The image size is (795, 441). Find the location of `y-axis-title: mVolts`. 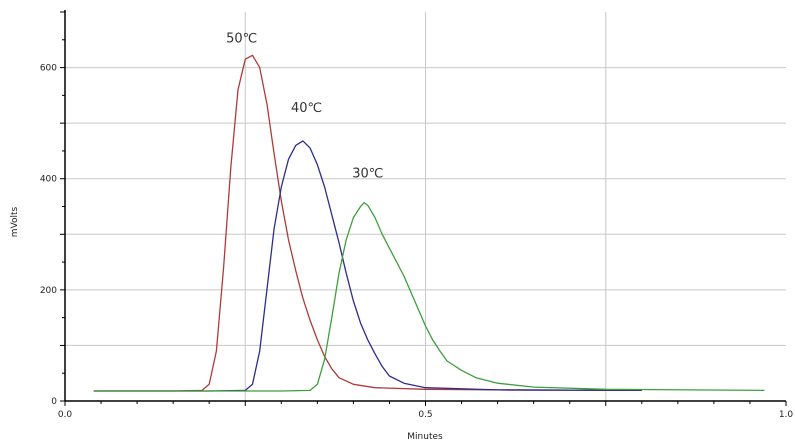

y-axis-title: mVolts is located at coordinates (15, 221).